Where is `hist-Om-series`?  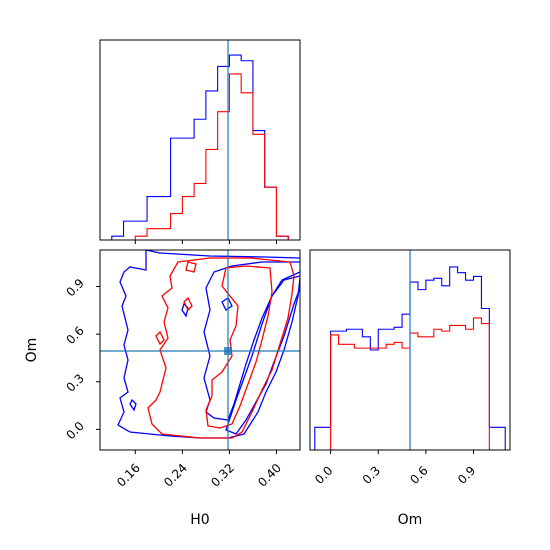
hist-Om-series is located at coordinates (410, 358).